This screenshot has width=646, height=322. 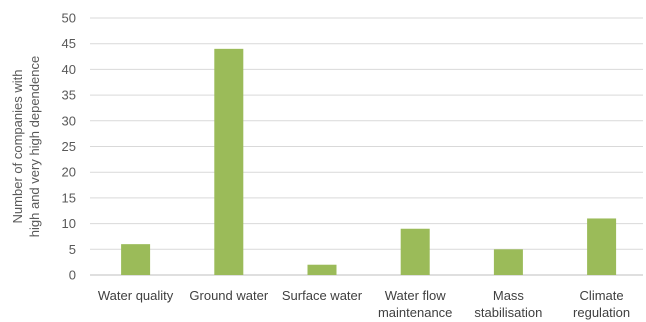 I want to click on x-tick-label-line: Mass, so click(x=509, y=295).